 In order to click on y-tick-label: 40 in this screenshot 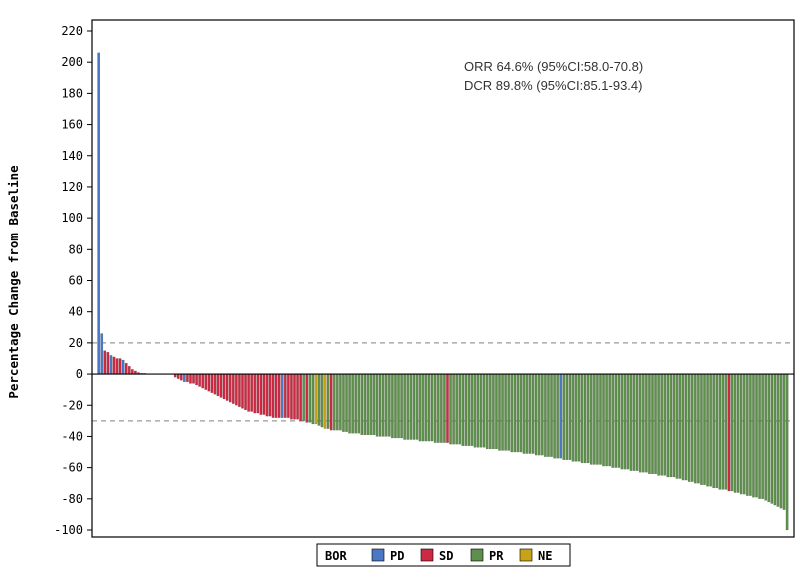, I will do `click(76, 312)`.